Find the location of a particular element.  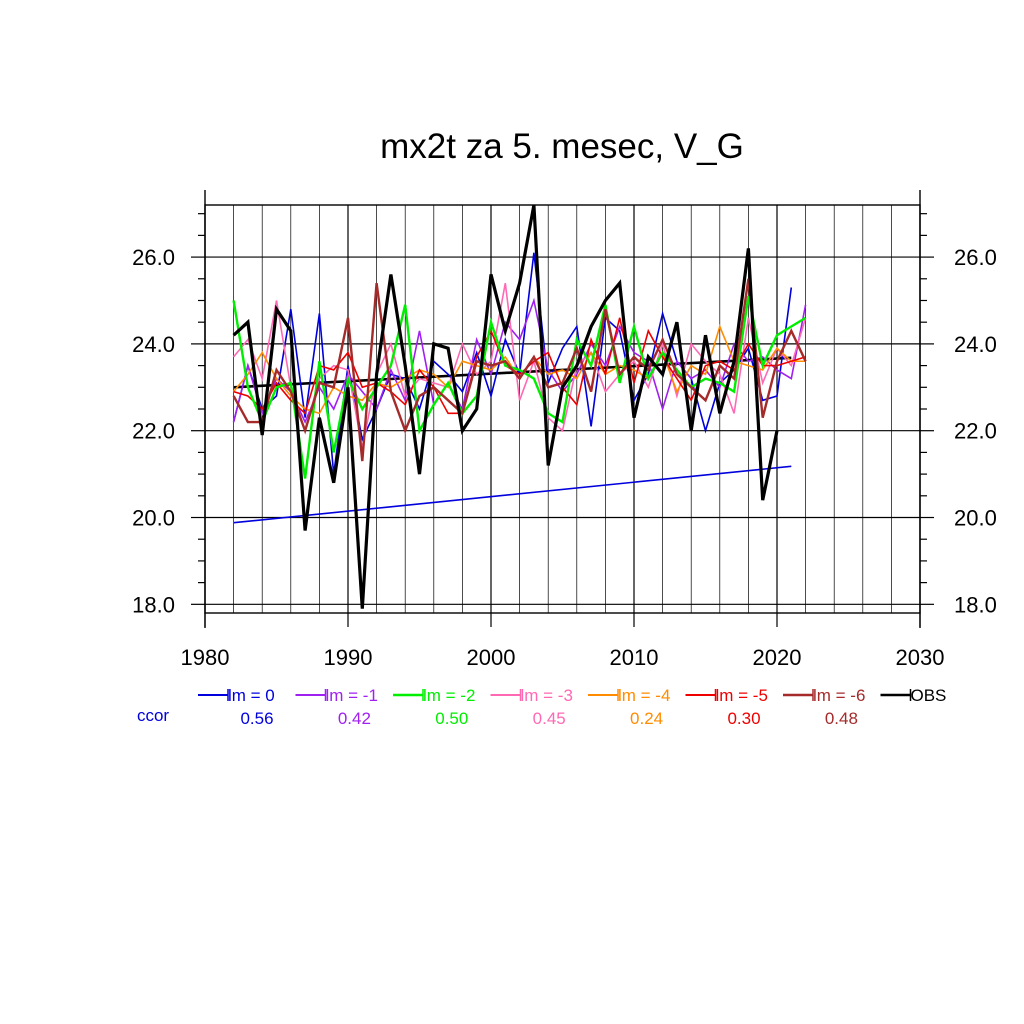

y-tick-label-right: 20.0 is located at coordinates (975, 518).